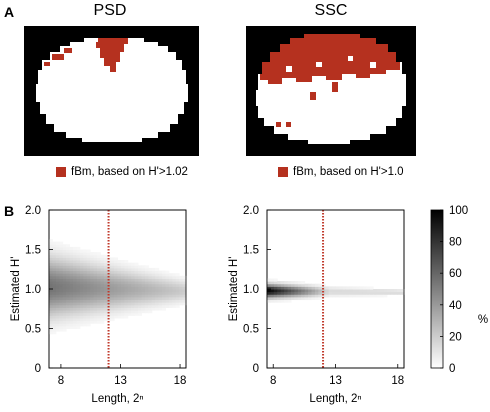 This screenshot has width=490, height=412. I want to click on y-axis-label: Estimated H', so click(234, 289).